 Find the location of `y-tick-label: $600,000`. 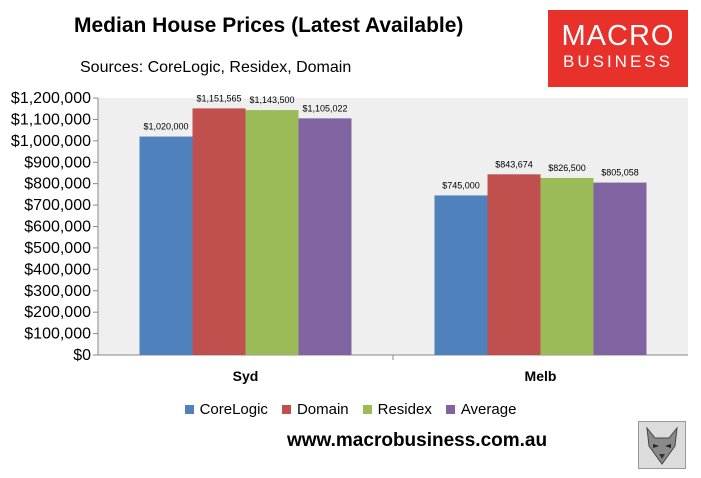

y-tick-label: $600,000 is located at coordinates (57, 227).